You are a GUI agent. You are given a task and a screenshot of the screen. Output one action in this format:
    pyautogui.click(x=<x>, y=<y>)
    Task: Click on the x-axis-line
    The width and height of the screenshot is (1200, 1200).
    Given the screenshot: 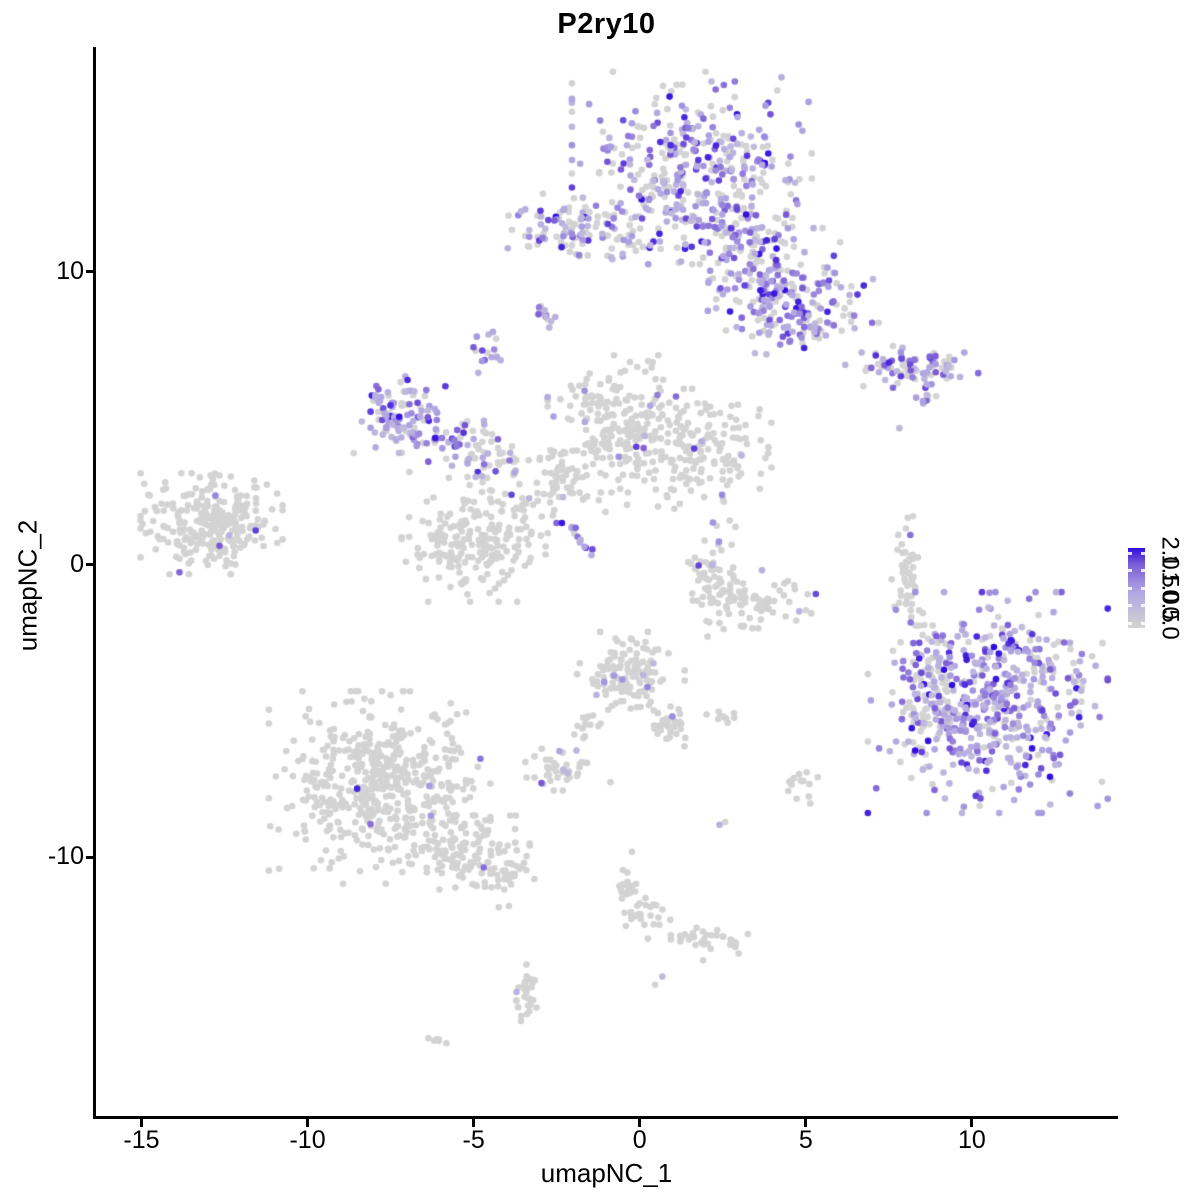 What is the action you would take?
    pyautogui.click(x=605, y=1117)
    